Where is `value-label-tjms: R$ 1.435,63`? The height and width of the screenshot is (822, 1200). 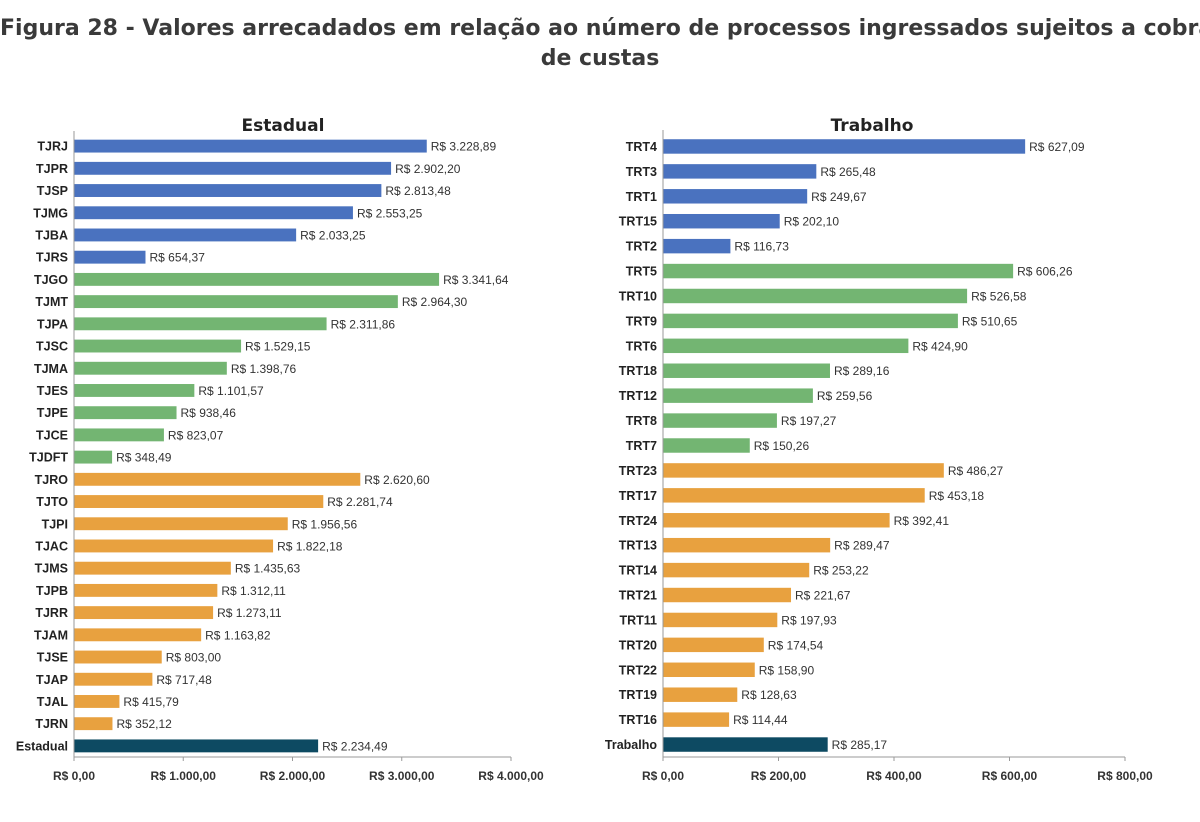
value-label-tjms: R$ 1.435,63 is located at coordinates (268, 569).